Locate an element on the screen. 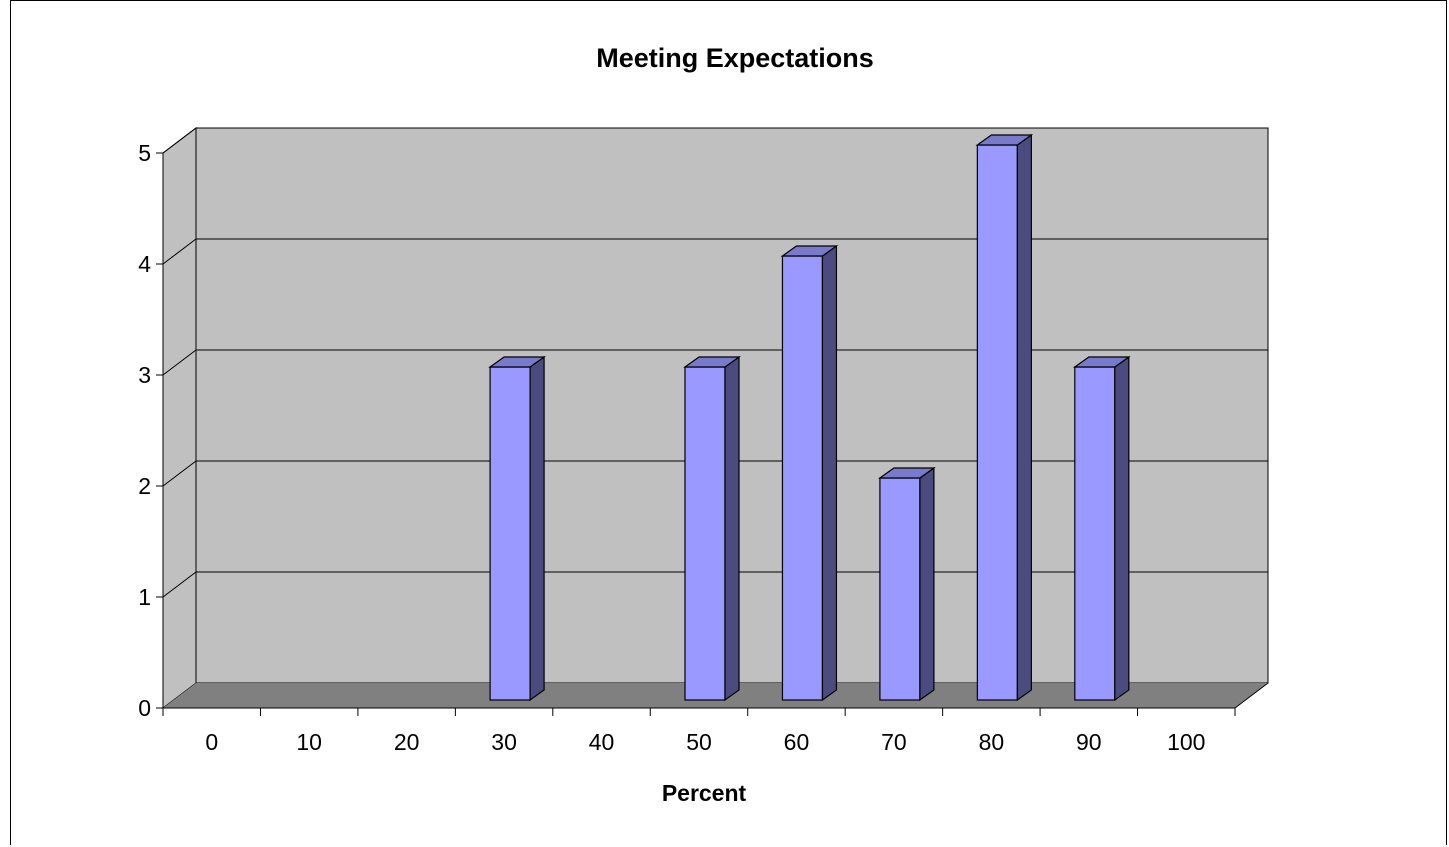  x-tick-label-0: 0 is located at coordinates (211, 742).